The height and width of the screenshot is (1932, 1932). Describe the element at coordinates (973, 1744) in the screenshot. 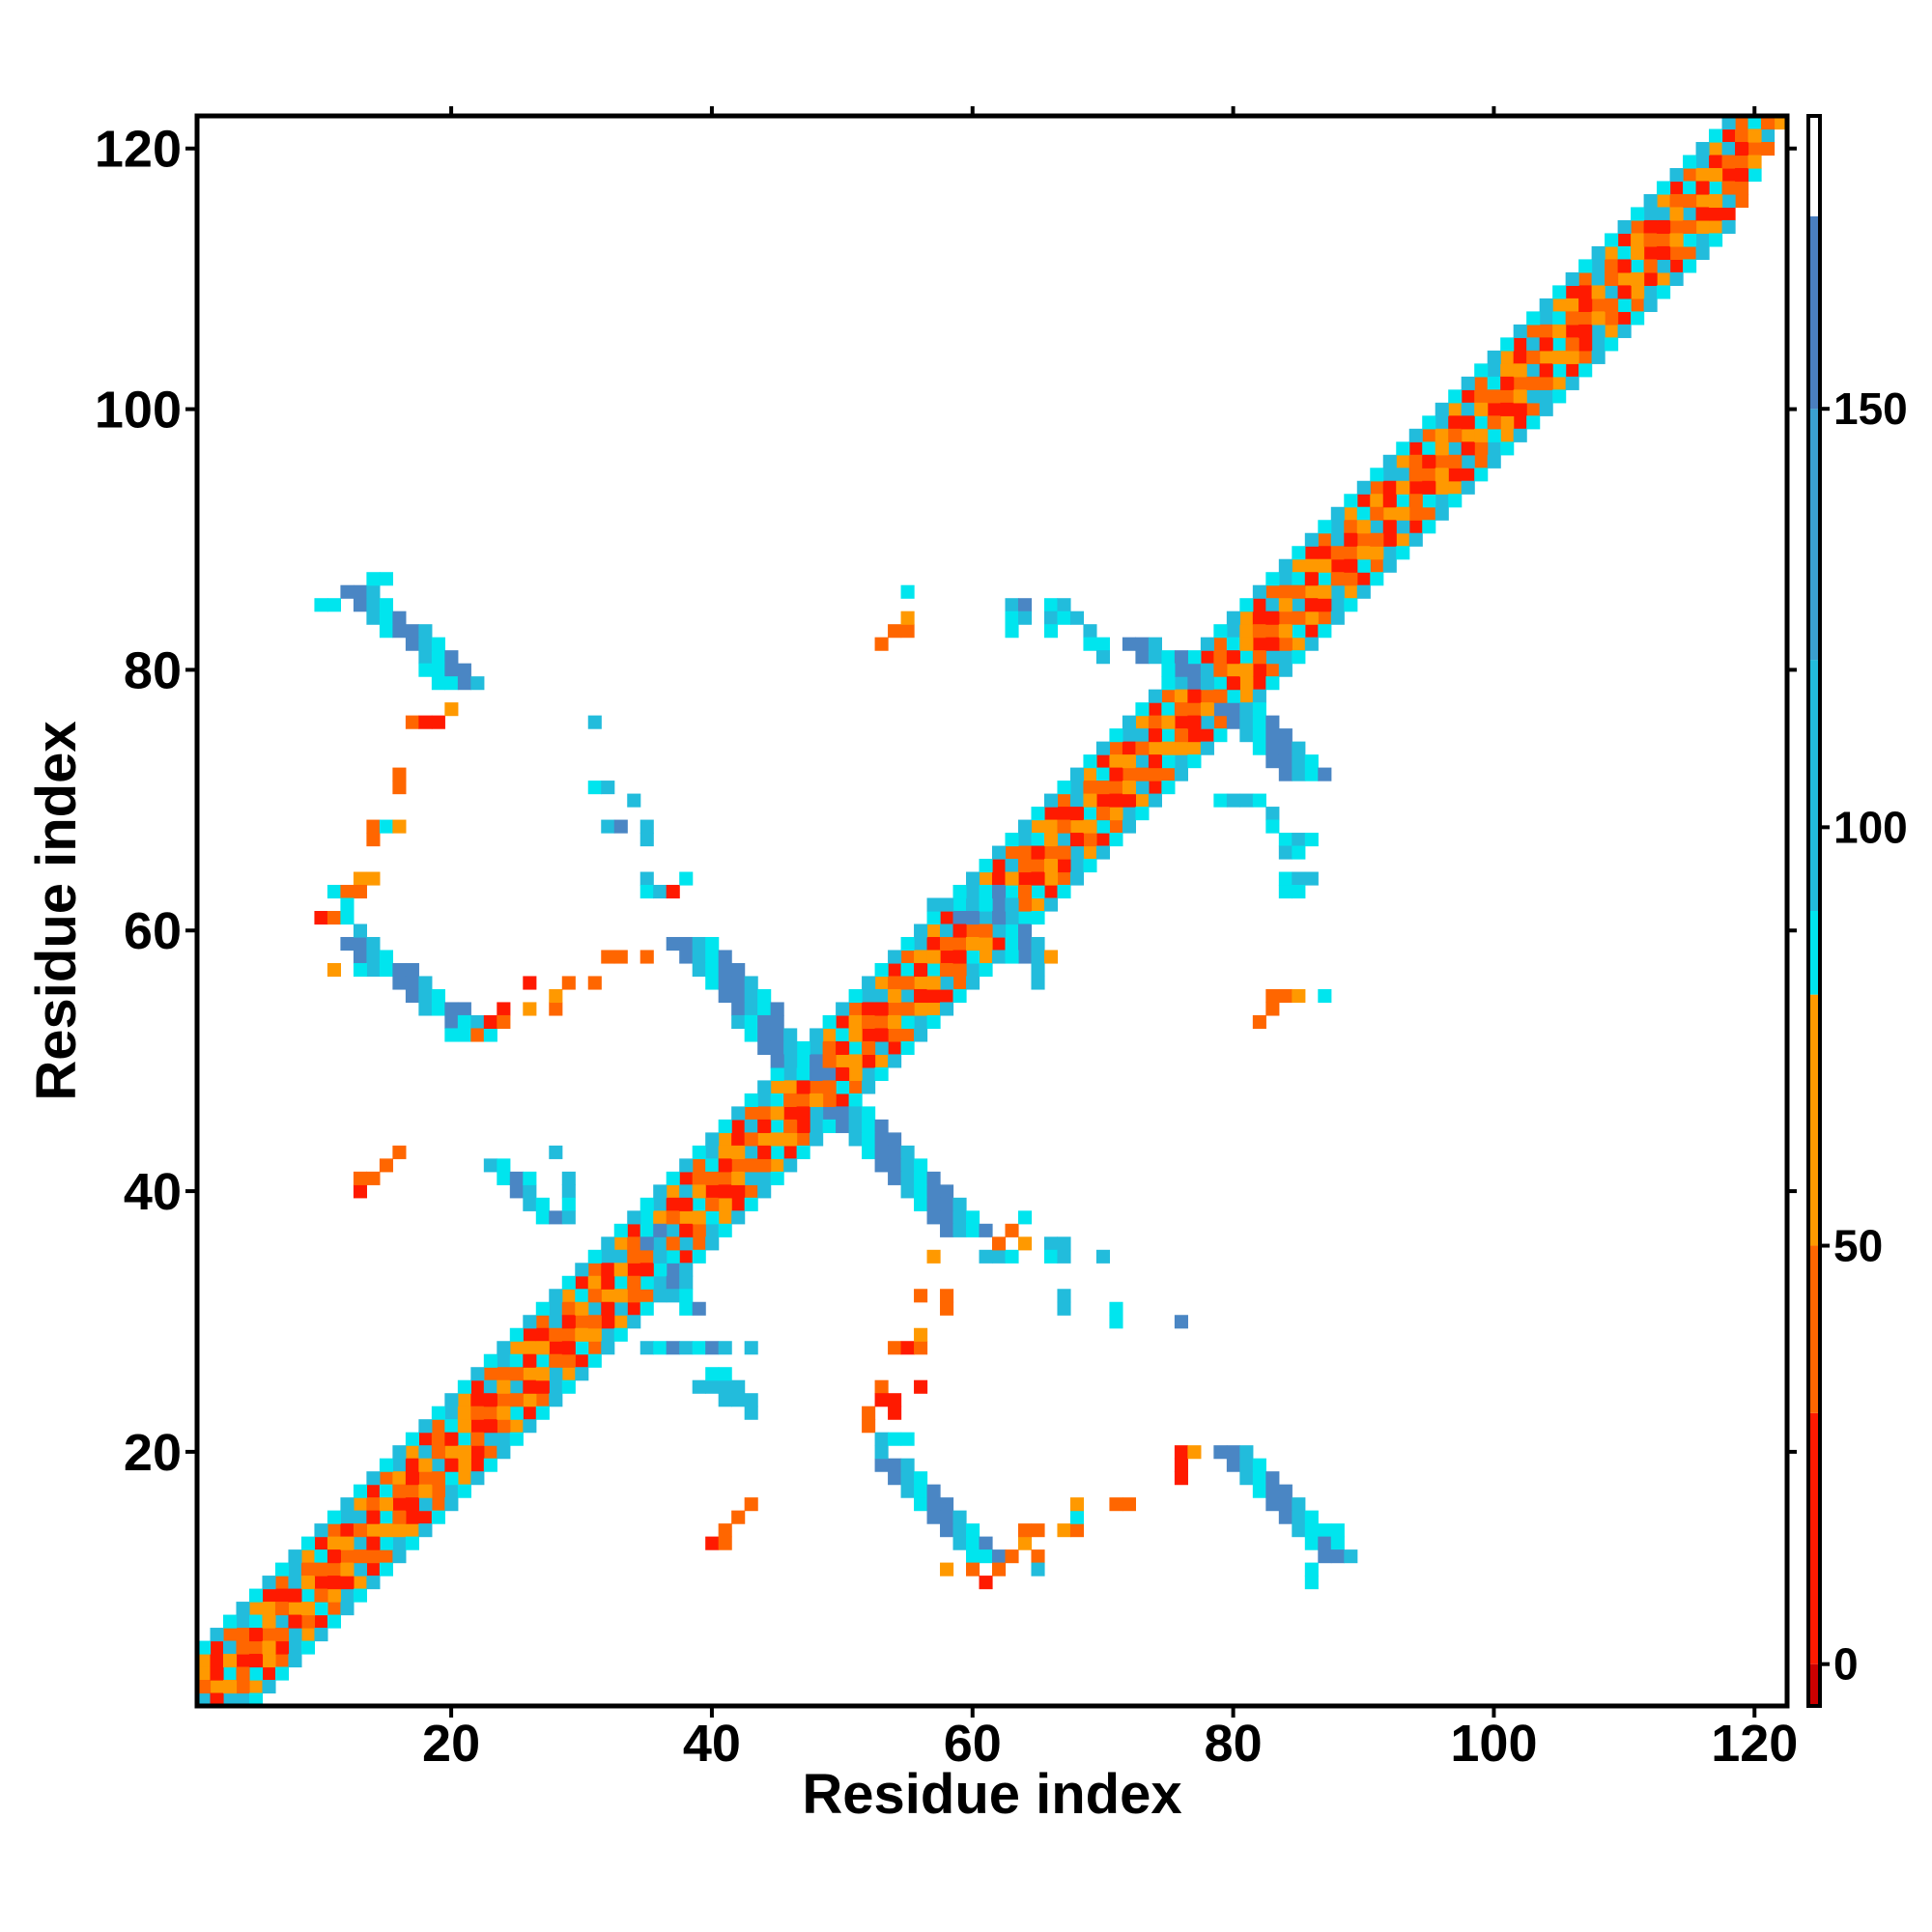

I see `x-tick-label: 60` at that location.